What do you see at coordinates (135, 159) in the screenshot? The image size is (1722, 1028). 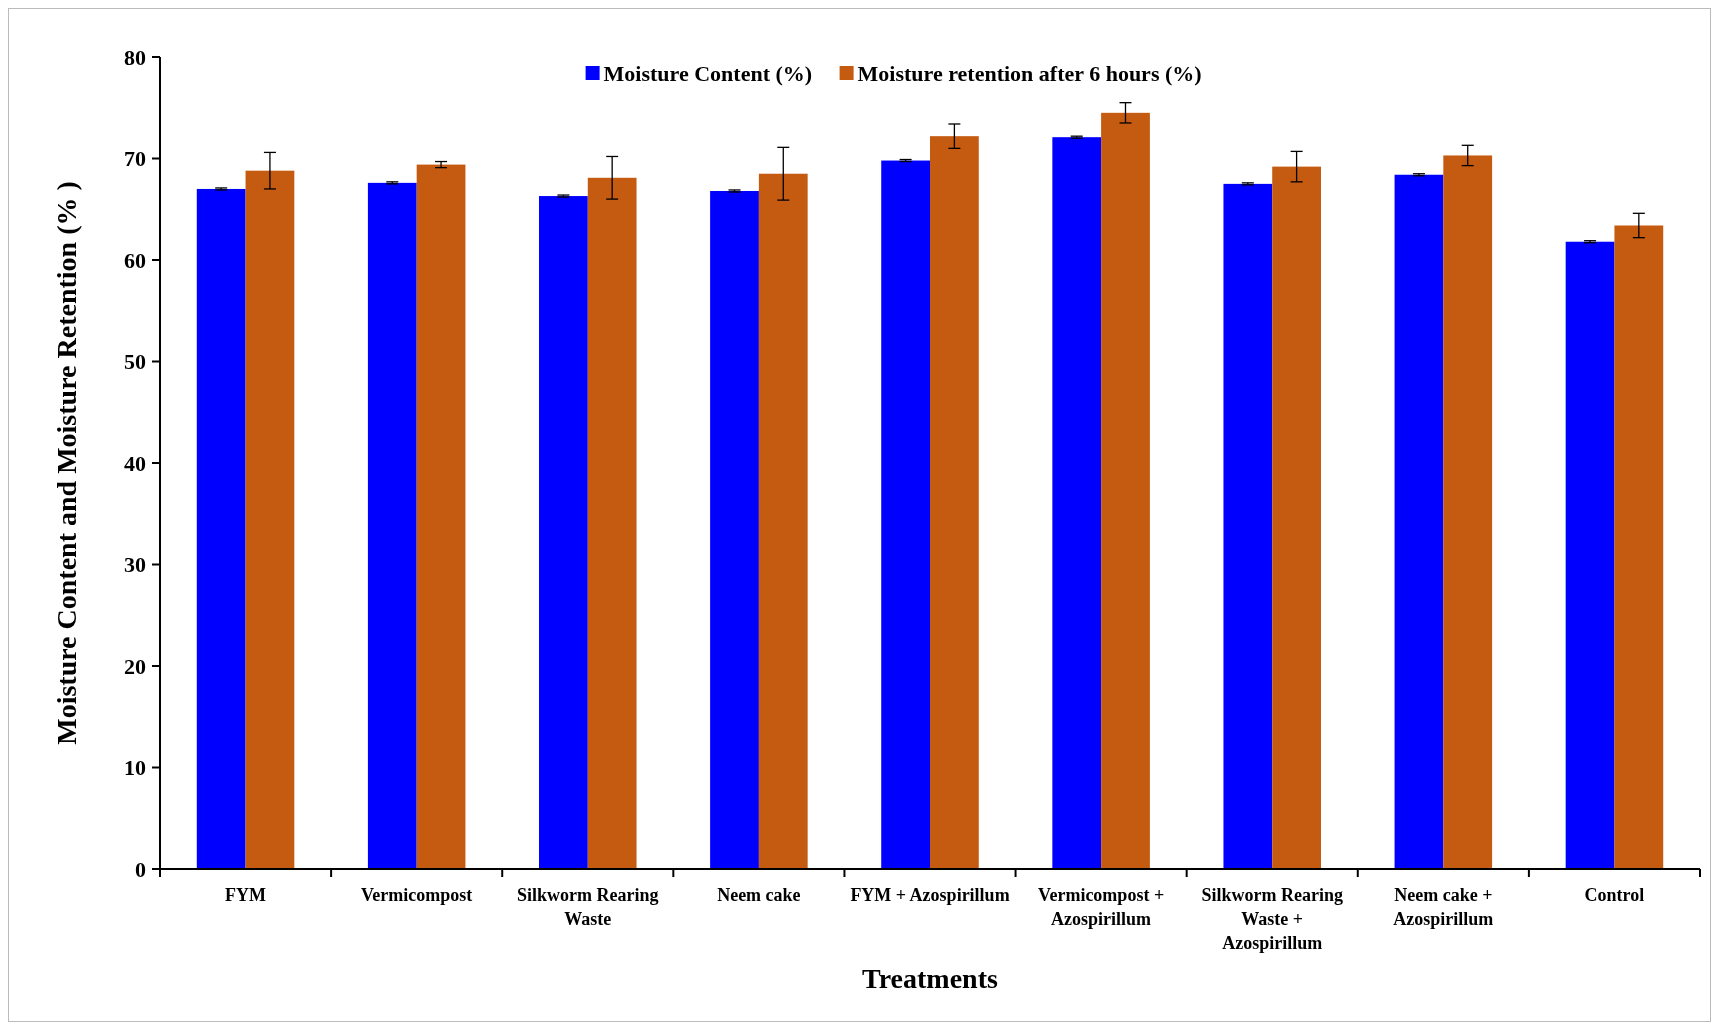 I see `y-tick-label: 70` at bounding box center [135, 159].